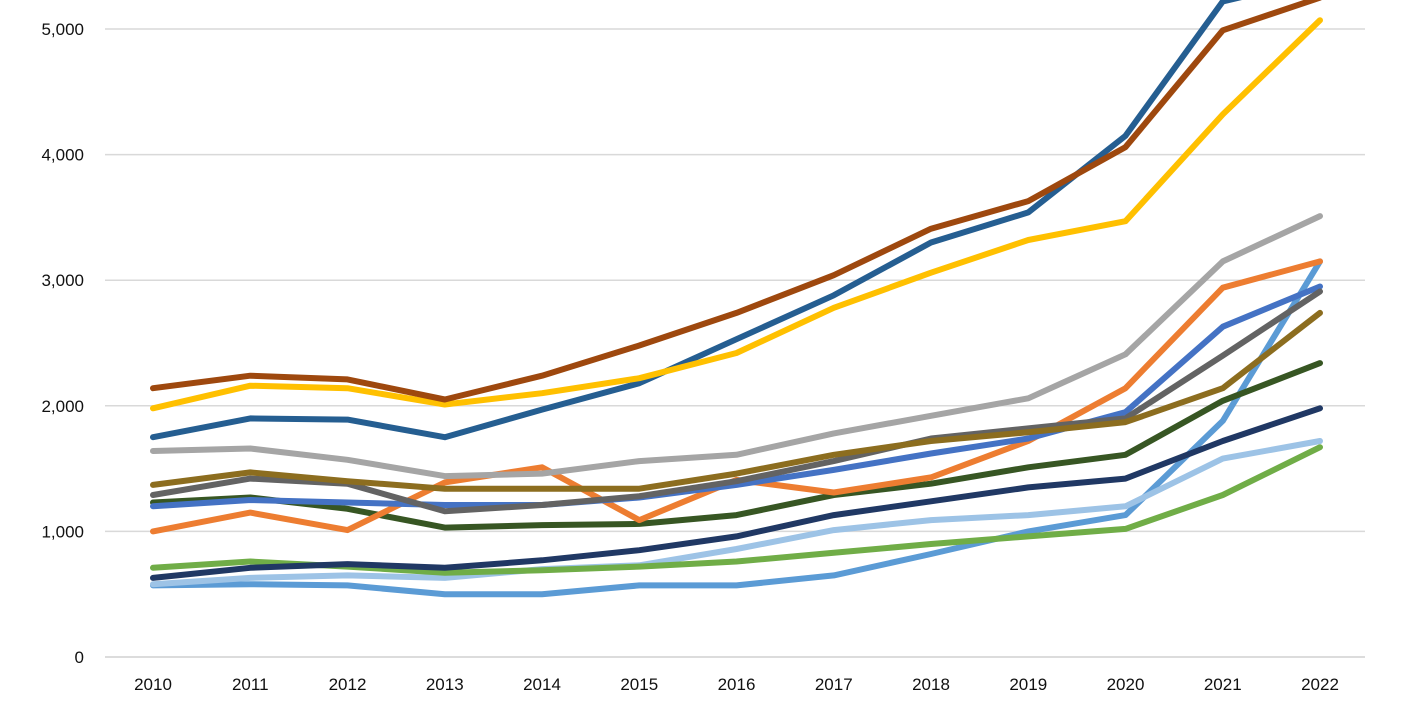  Describe the element at coordinates (62, 406) in the screenshot. I see `y-tick-label: 2,000` at that location.